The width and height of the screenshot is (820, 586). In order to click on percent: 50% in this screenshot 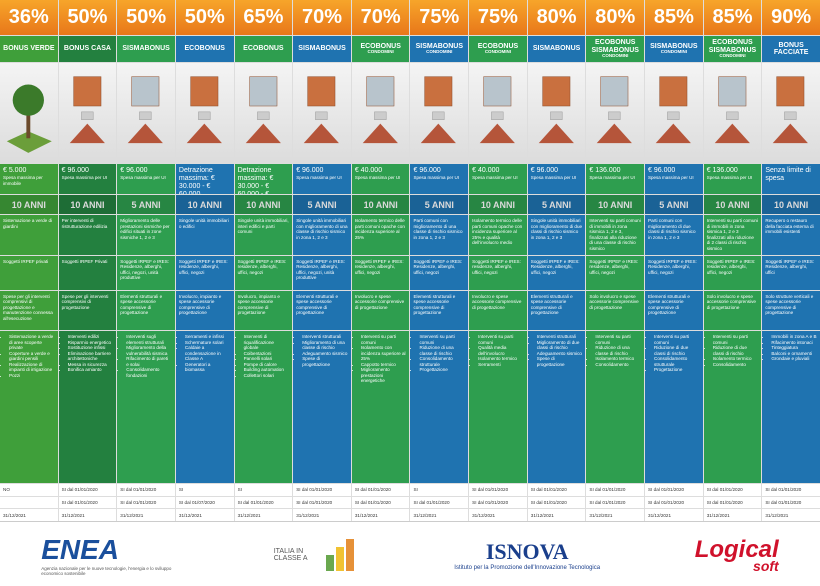, I will do `click(204, 18)`.